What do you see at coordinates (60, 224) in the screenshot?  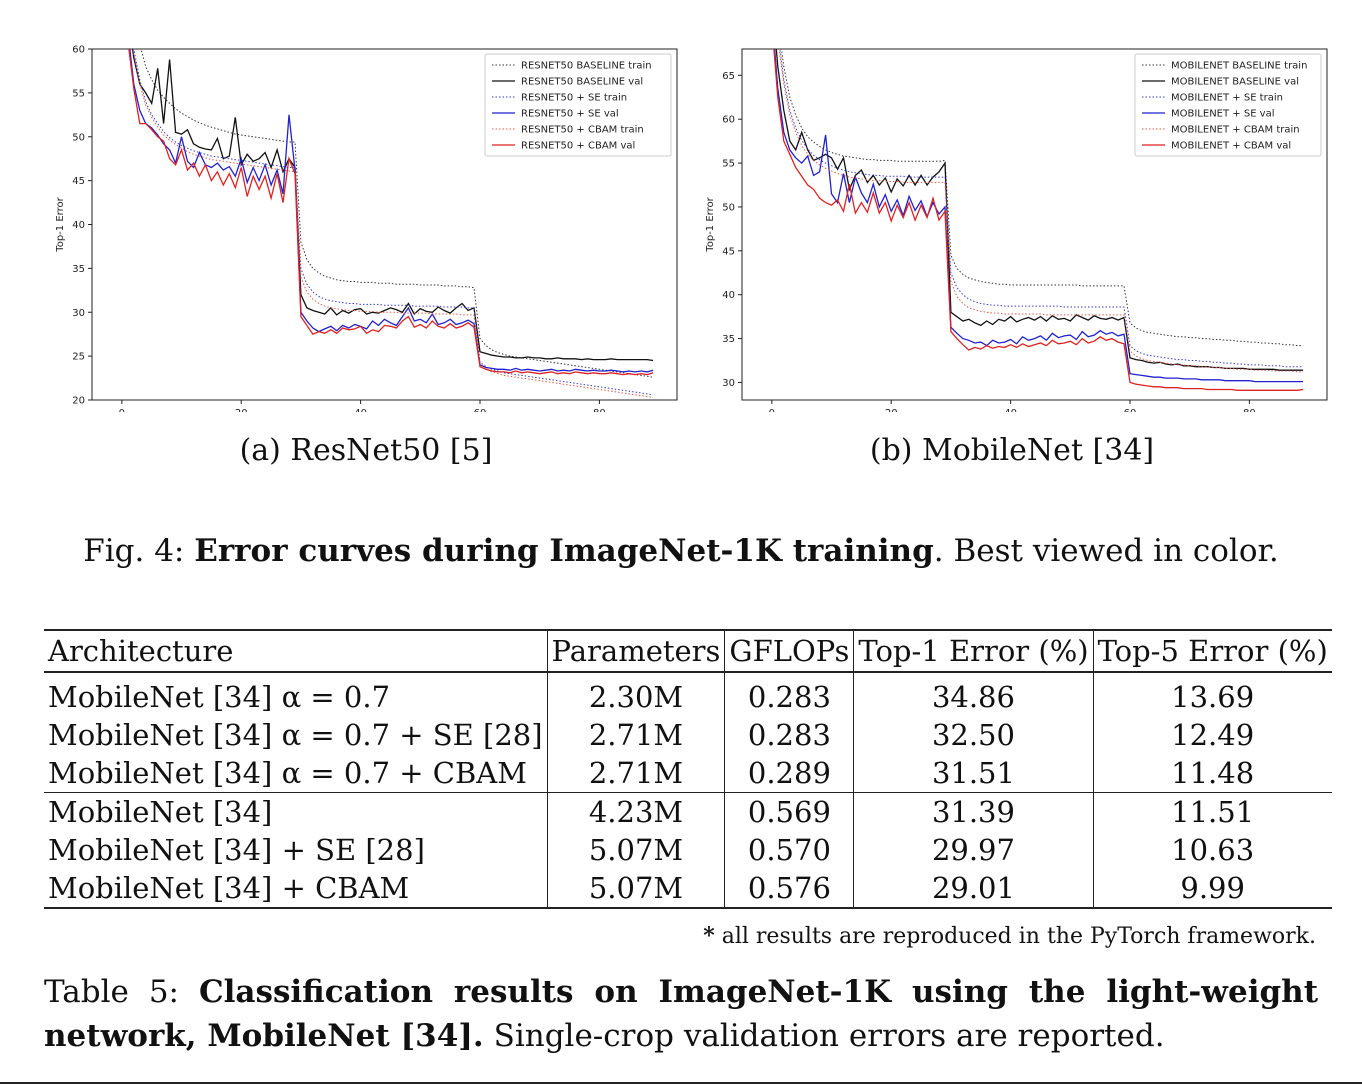 I see `y-axis-label: Top-1 Error` at bounding box center [60, 224].